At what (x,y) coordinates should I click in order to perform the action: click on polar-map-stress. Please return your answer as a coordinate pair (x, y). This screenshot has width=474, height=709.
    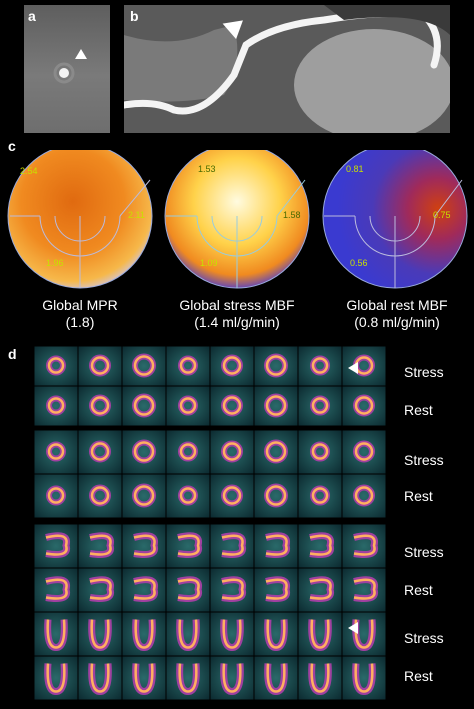
    Looking at the image, I should click on (237, 219).